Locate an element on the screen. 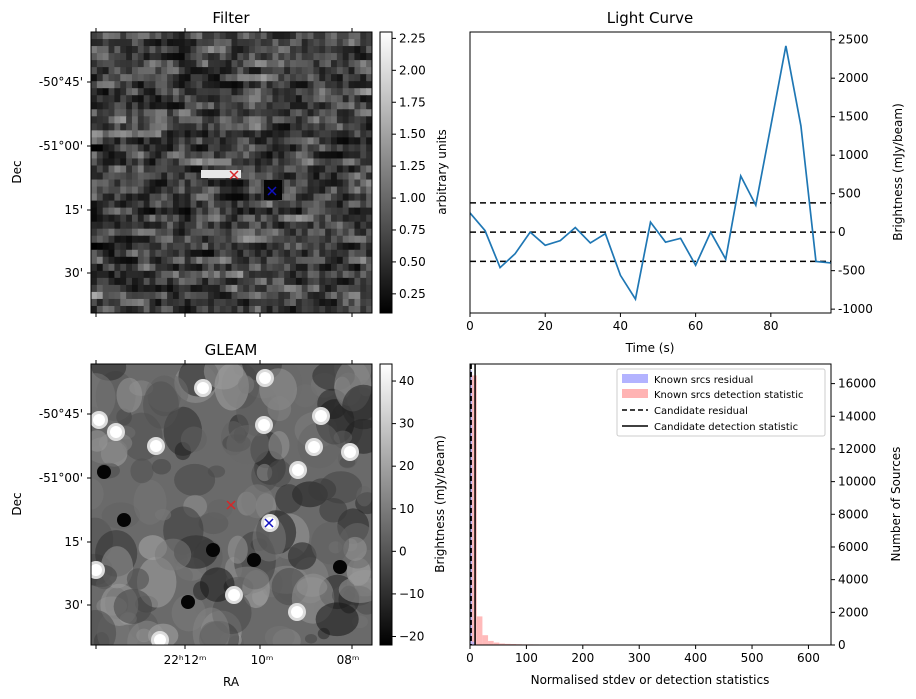 The image size is (916, 699). lightcurve-y-axis-label: Brightness (mJy/beam) is located at coordinates (898, 172).